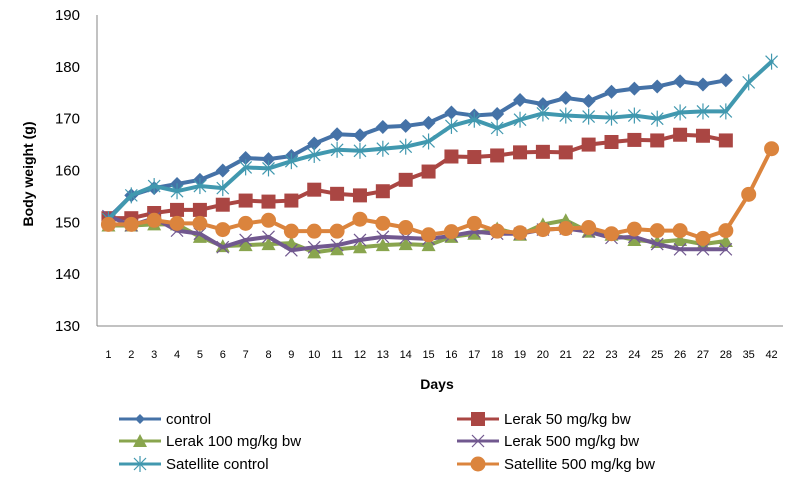 This screenshot has height=483, width=793. What do you see at coordinates (200, 355) in the screenshot?
I see `x-tick-label: 5` at bounding box center [200, 355].